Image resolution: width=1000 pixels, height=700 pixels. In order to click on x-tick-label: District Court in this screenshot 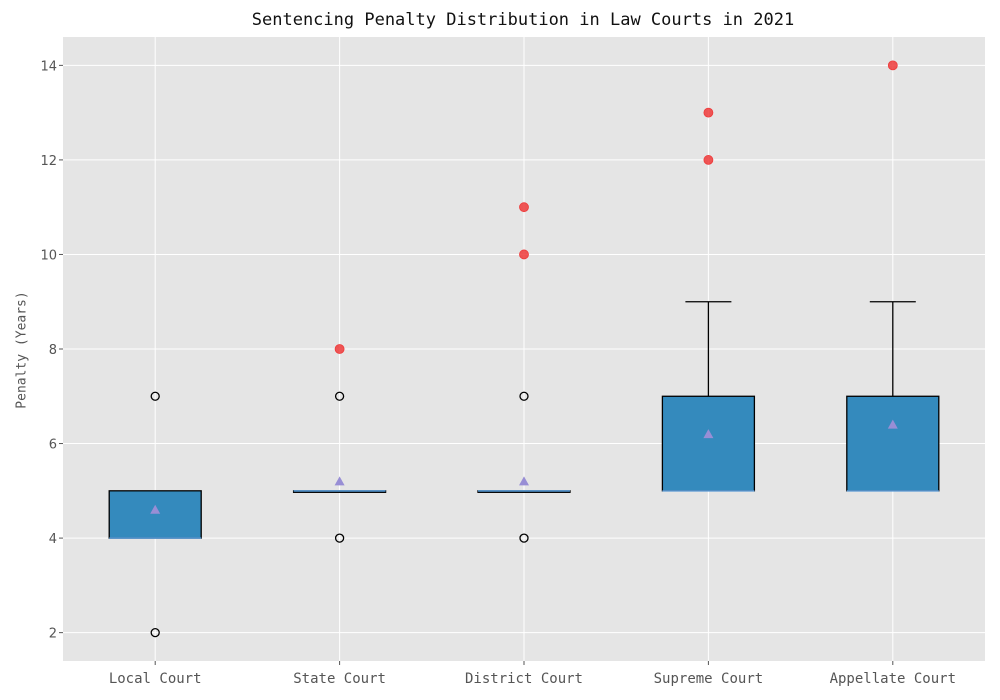, I will do `click(524, 679)`.